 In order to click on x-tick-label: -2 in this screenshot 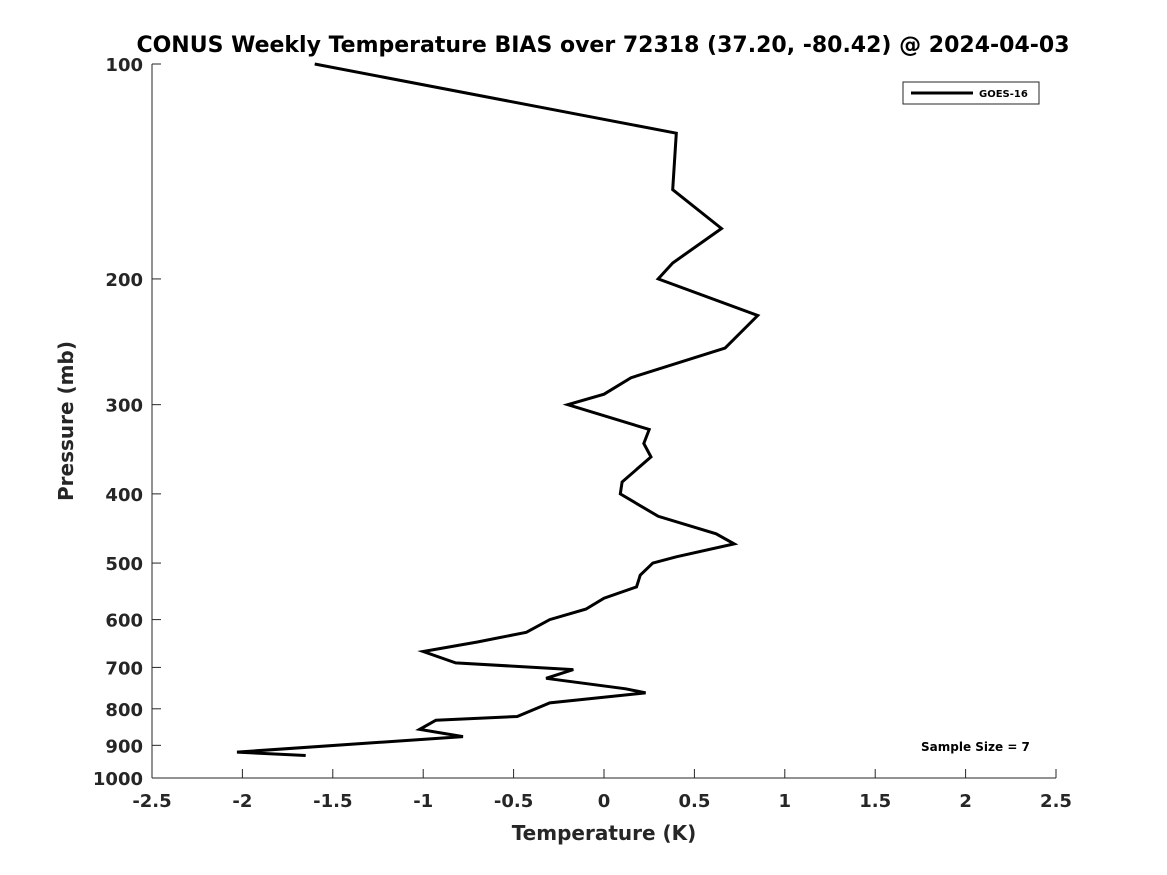, I will do `click(242, 801)`.